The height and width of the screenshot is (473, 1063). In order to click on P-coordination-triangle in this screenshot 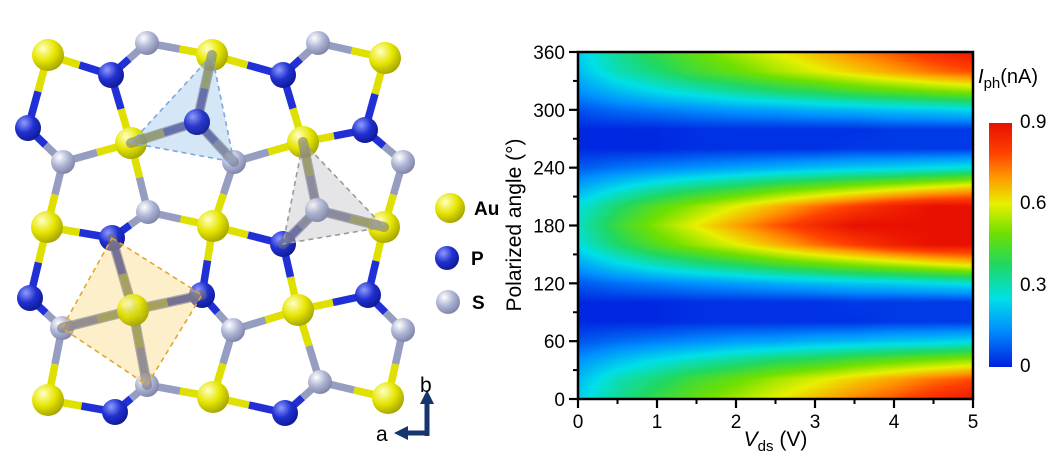, I will do `click(182, 108)`.